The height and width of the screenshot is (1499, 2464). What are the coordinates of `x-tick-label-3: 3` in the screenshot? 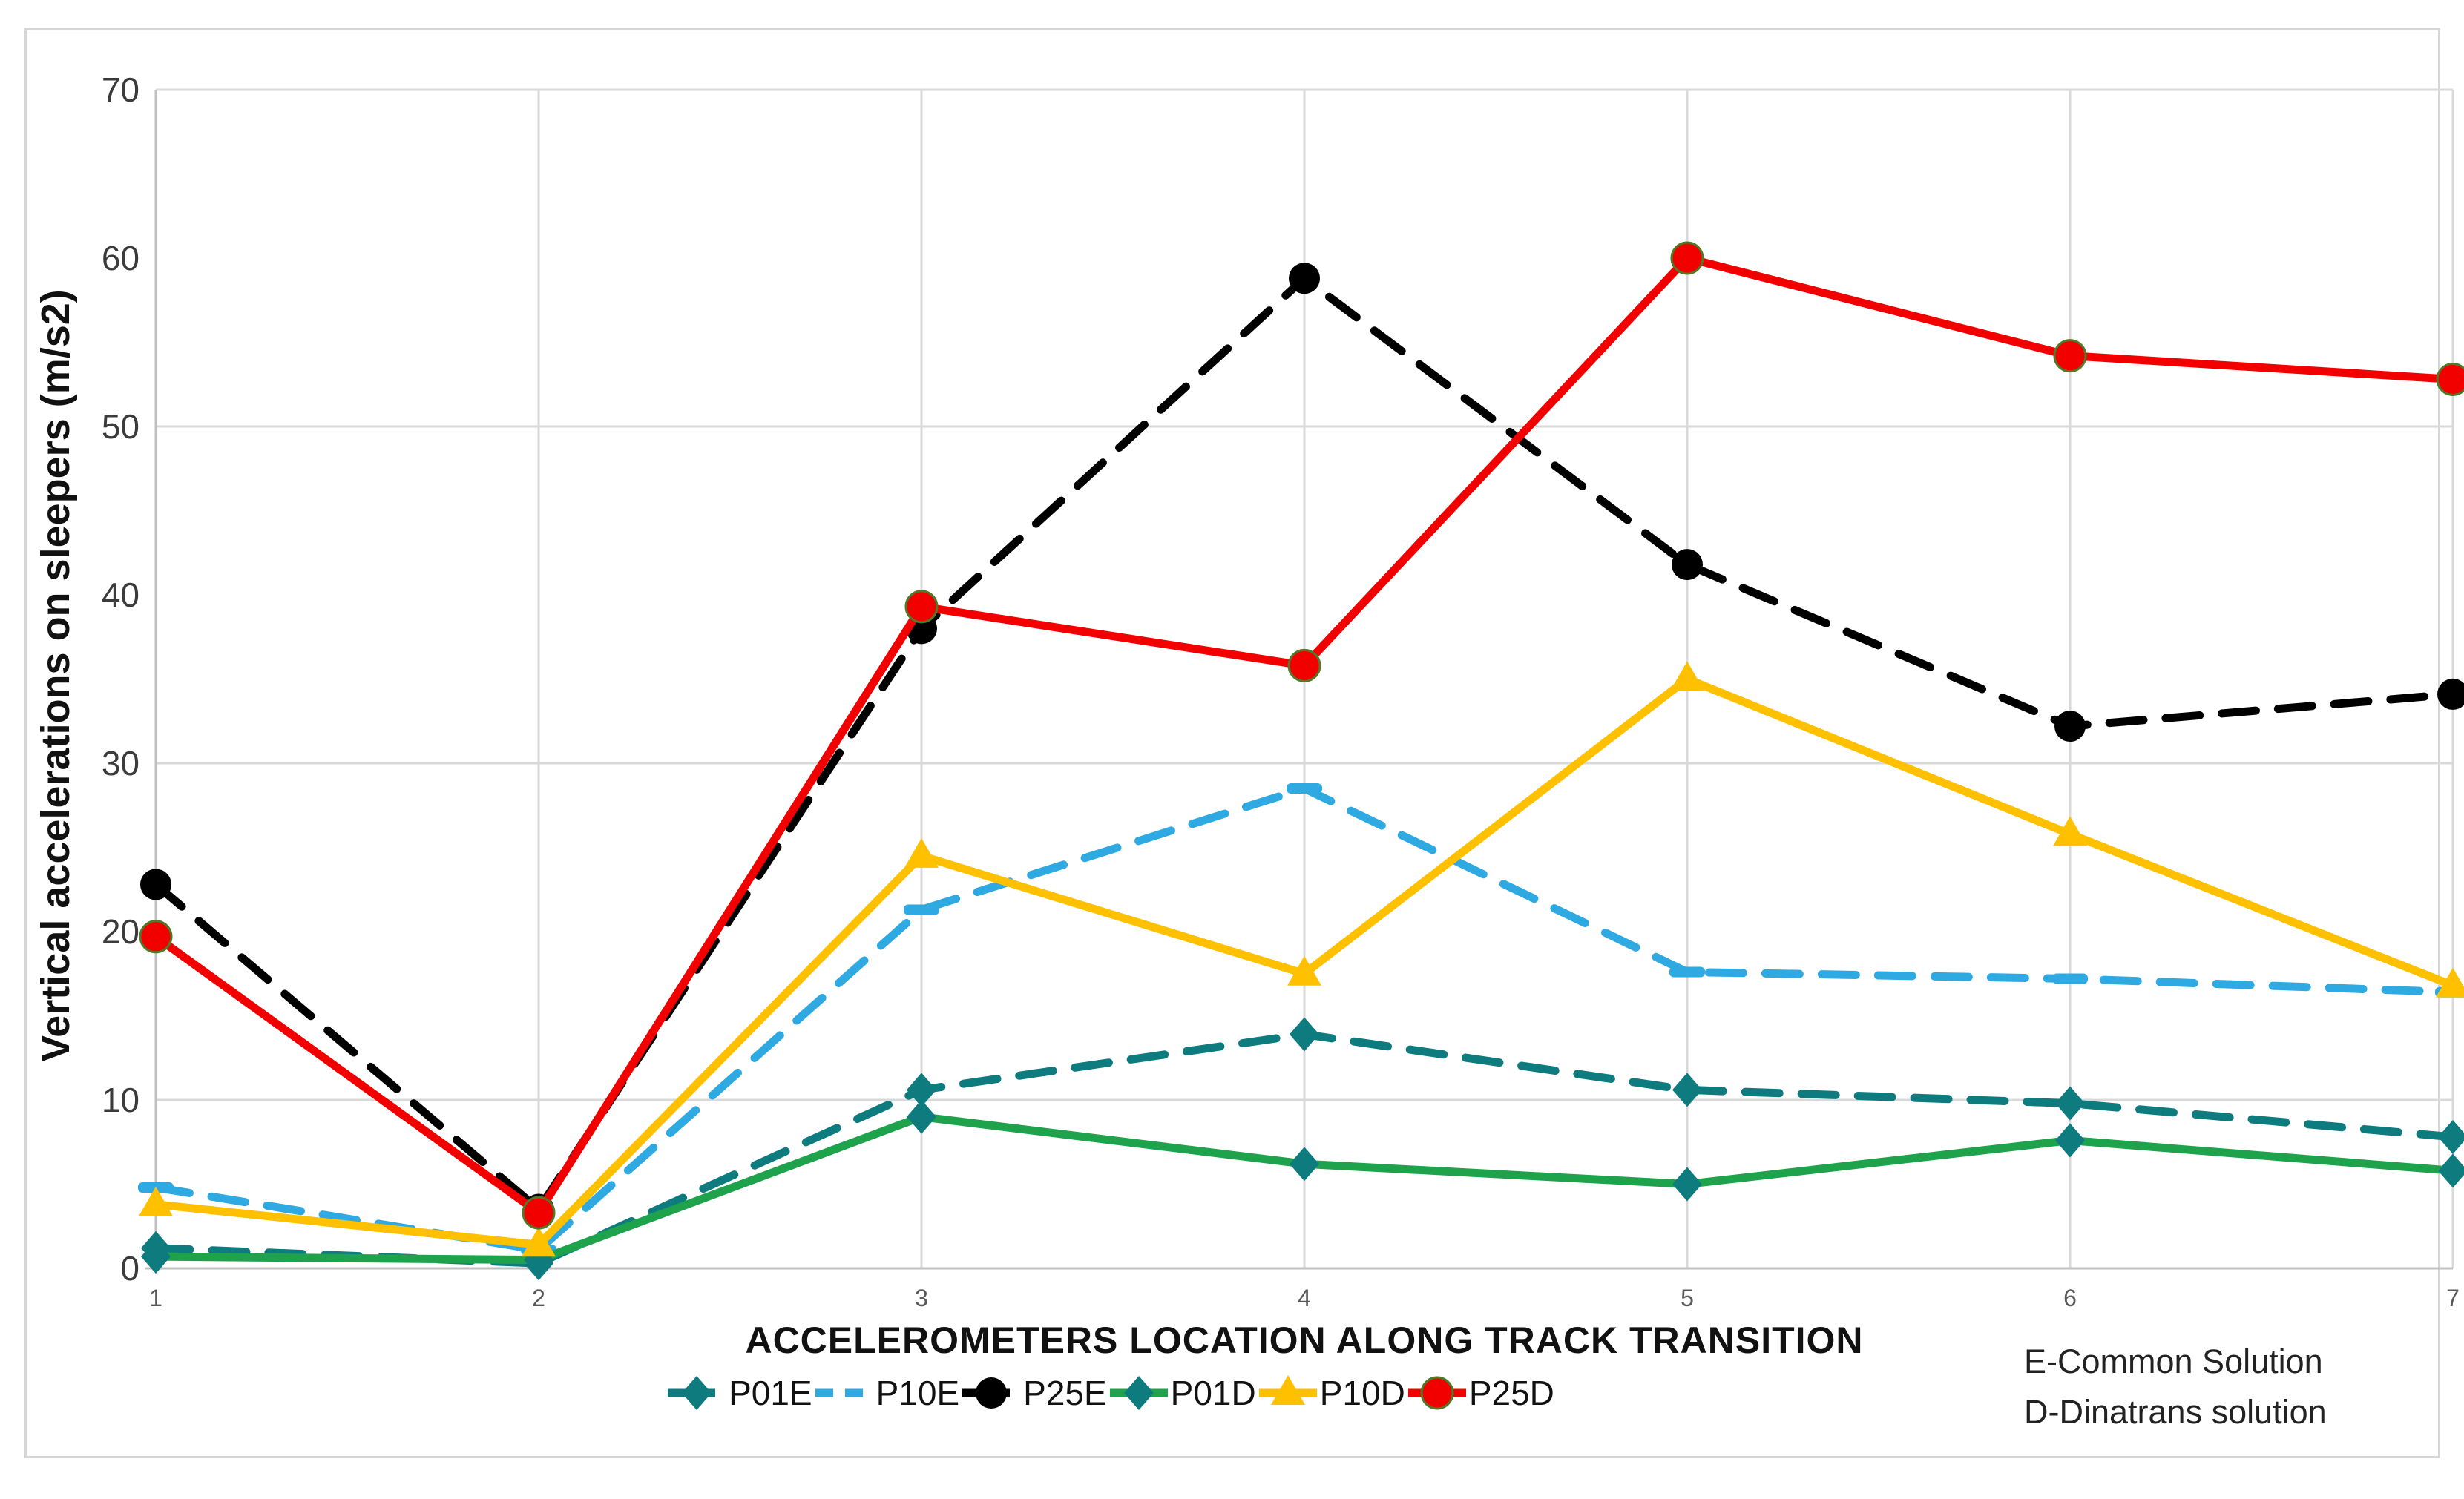 It's located at (921, 1298).